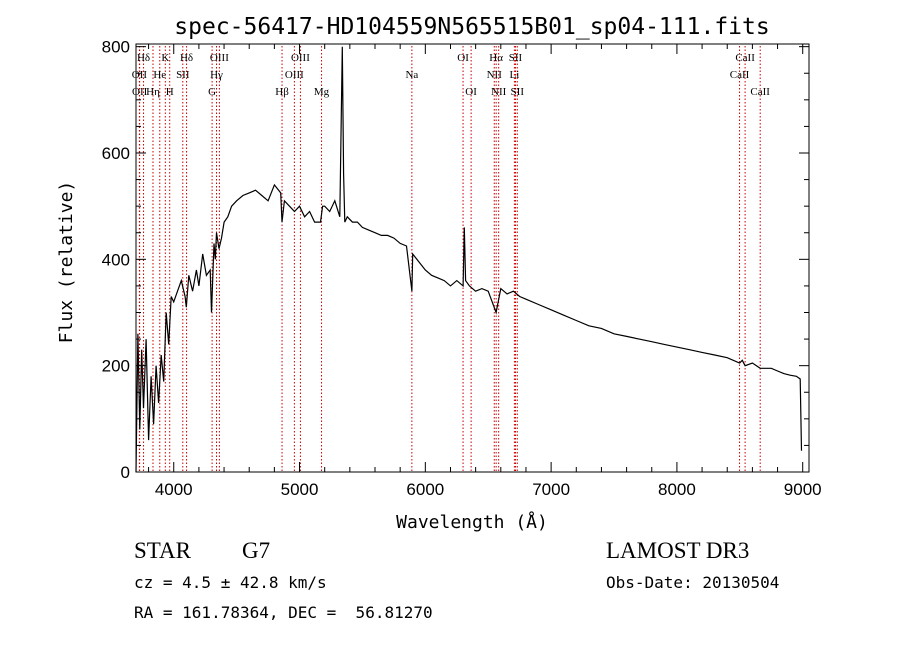 Image resolution: width=900 pixels, height=649 pixels. Describe the element at coordinates (322, 92) in the screenshot. I see `spectral-line-label: Mg` at that location.